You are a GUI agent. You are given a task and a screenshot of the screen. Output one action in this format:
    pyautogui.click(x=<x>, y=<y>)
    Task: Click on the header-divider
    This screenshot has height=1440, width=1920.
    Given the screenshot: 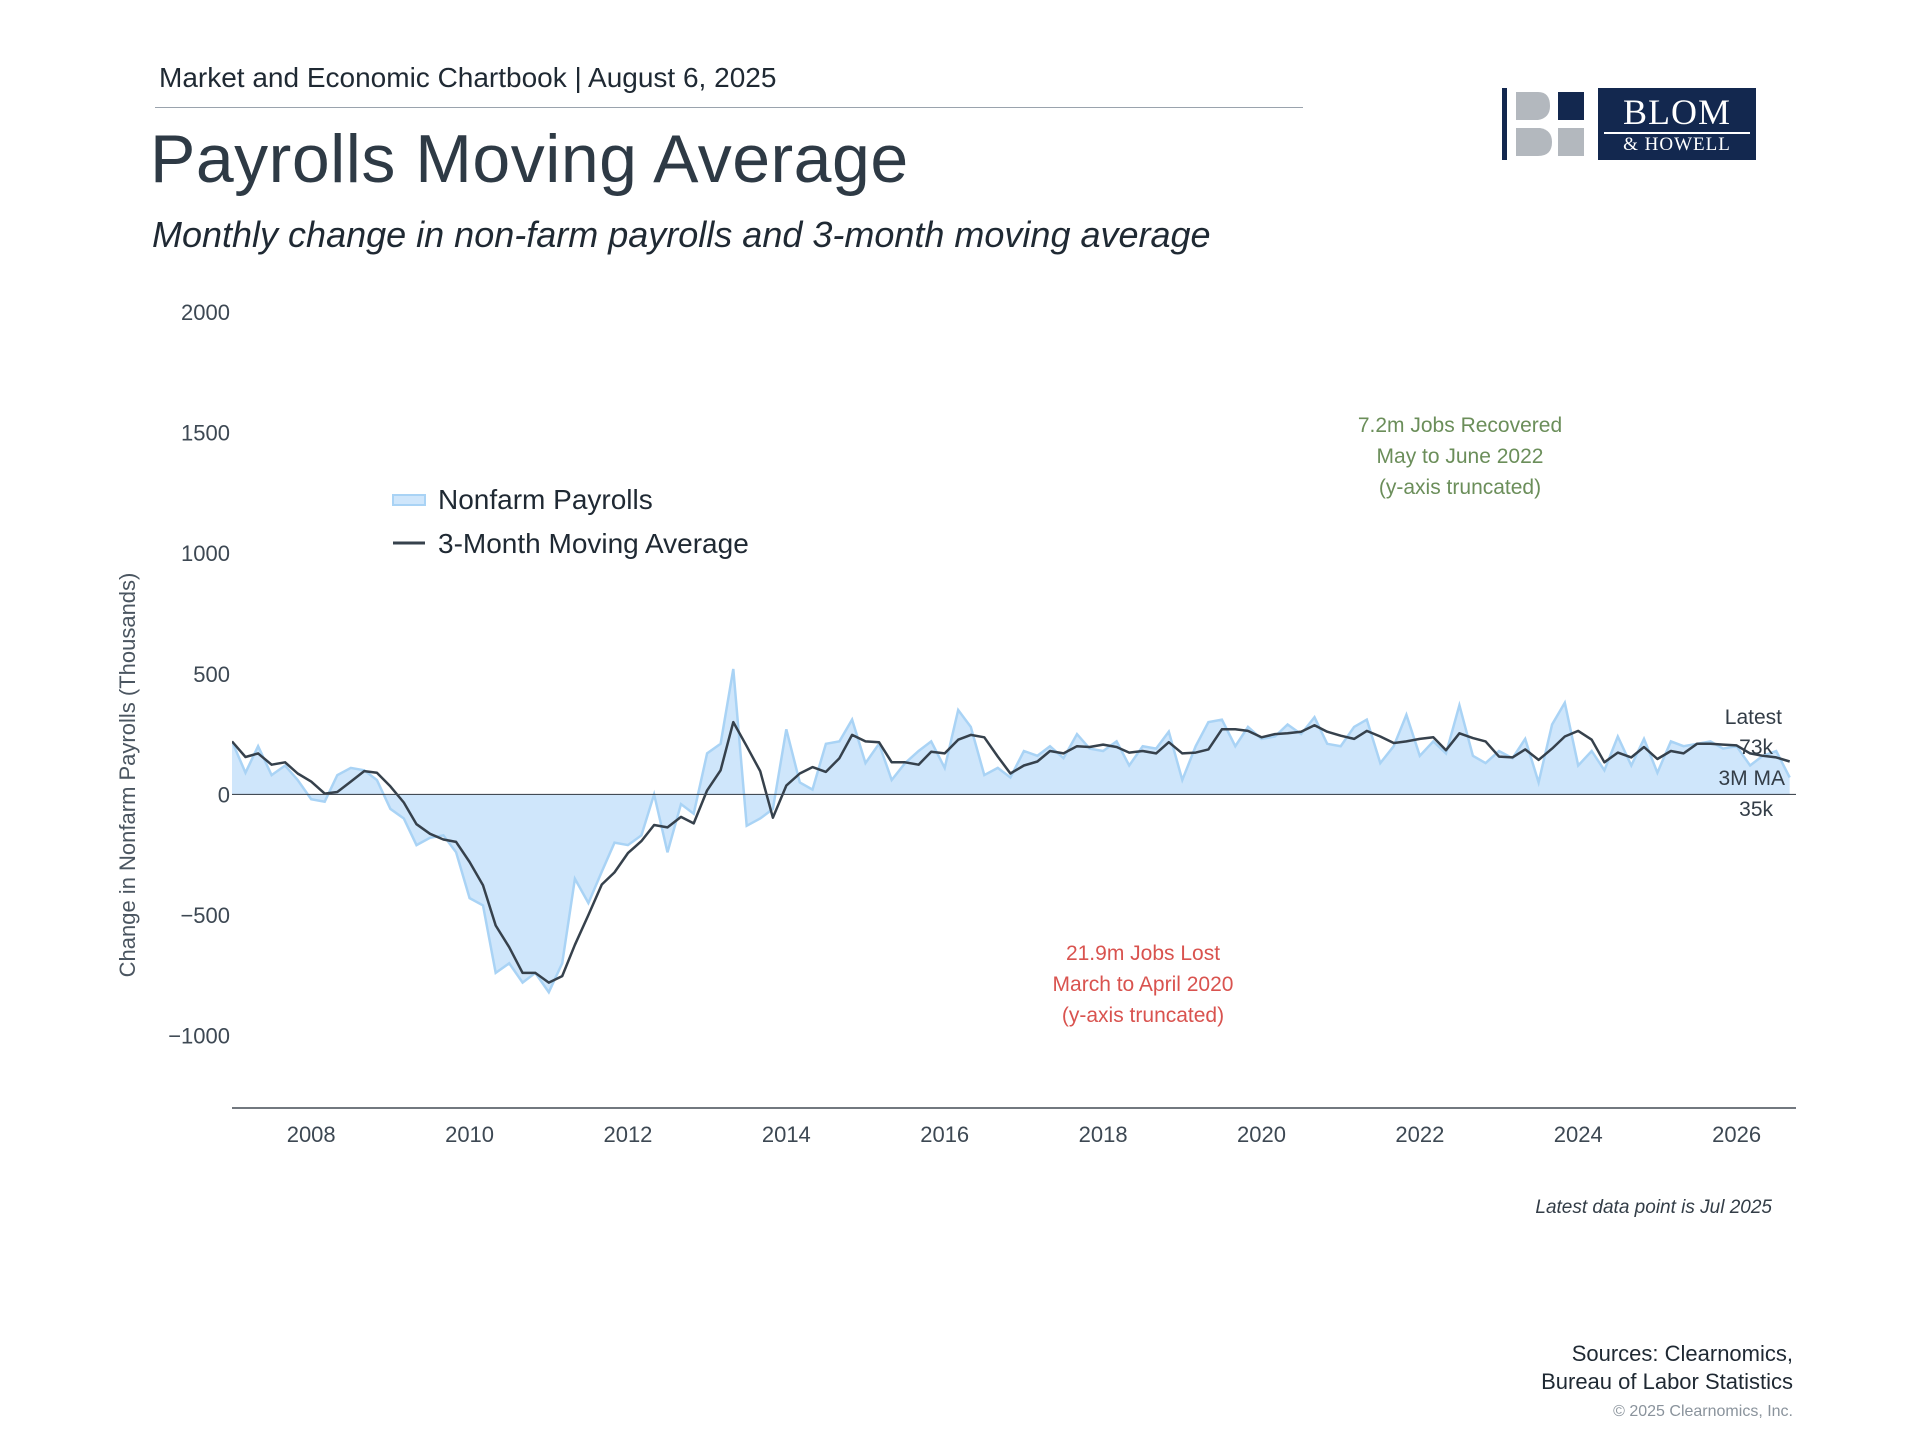 What is the action you would take?
    pyautogui.click(x=729, y=107)
    